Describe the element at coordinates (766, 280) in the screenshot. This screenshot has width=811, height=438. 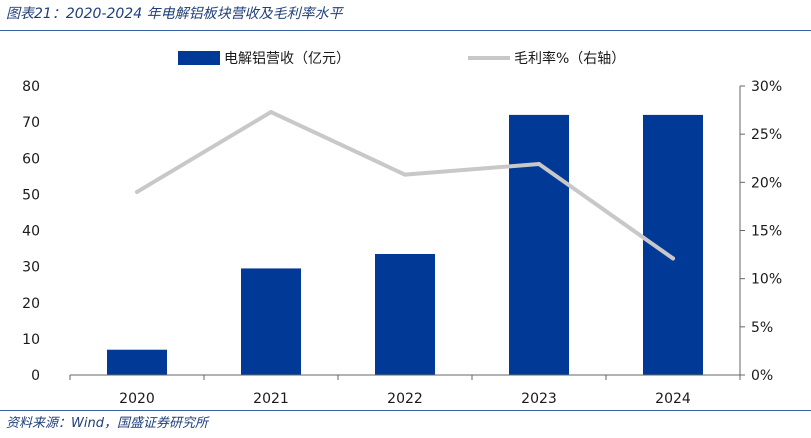
I see `y2-tick-label: 10%` at that location.